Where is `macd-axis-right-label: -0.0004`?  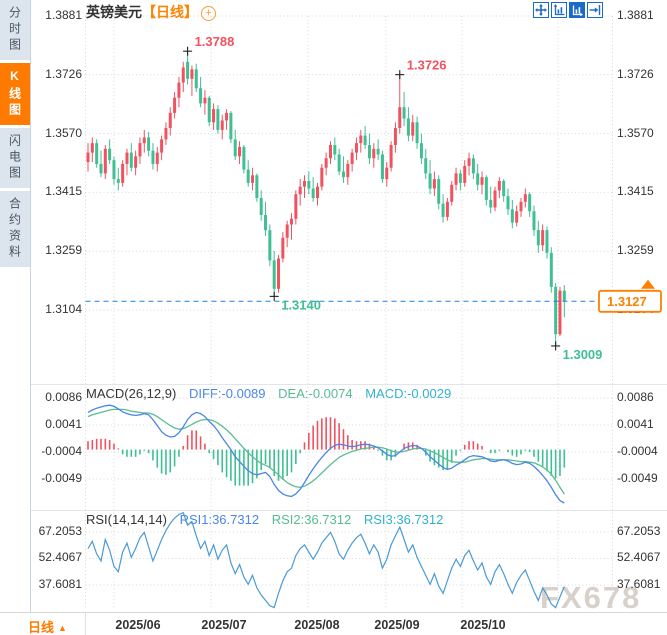
macd-axis-right-label: -0.0004 is located at coordinates (637, 451).